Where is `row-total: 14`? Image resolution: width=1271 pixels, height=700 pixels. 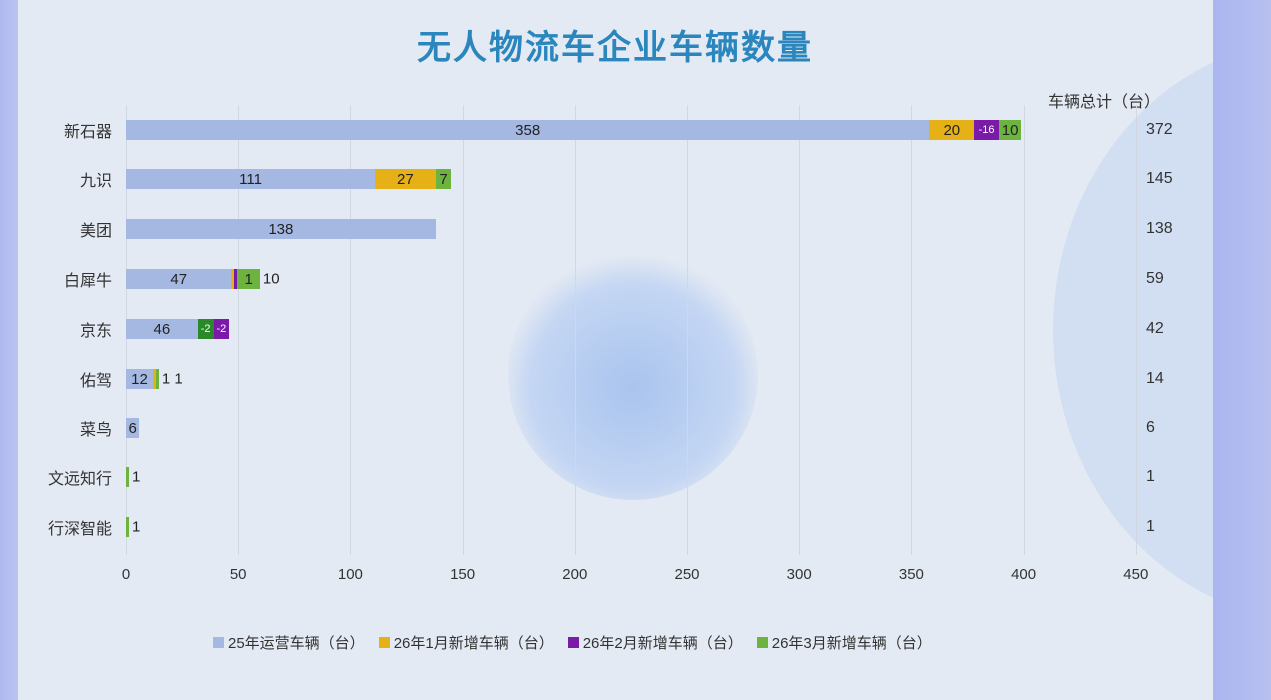 row-total: 14 is located at coordinates (1155, 378).